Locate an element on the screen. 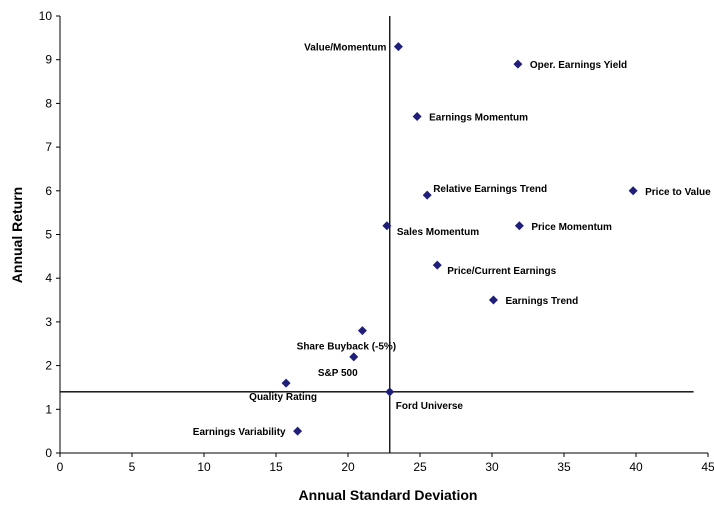 The image size is (714, 506). y-tick-label: 2 is located at coordinates (48, 366).